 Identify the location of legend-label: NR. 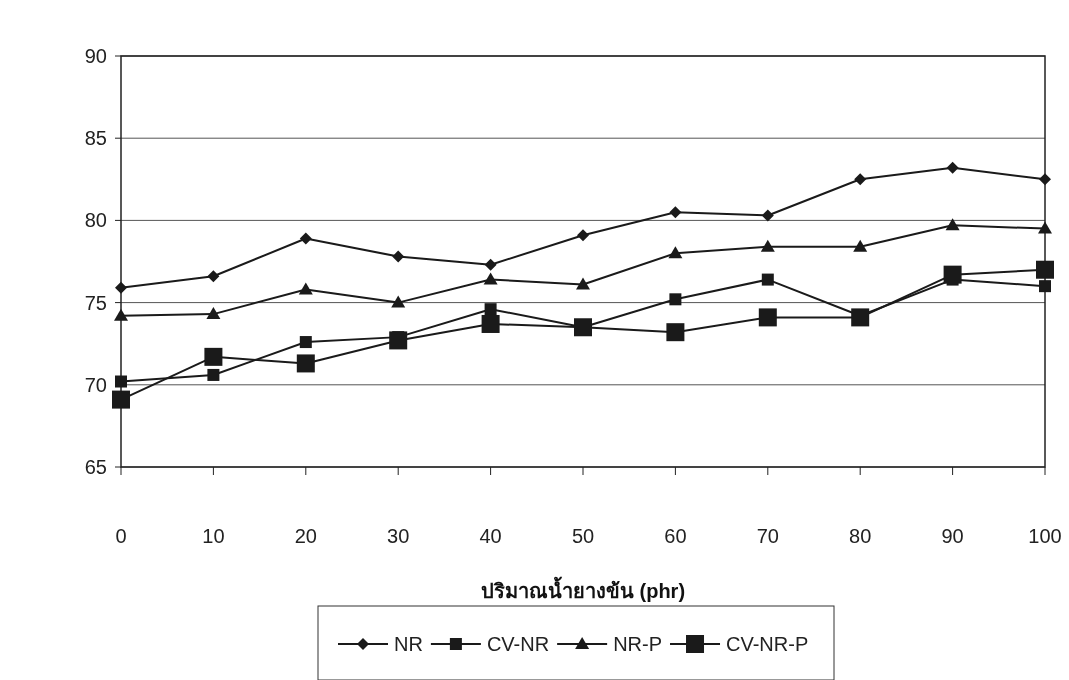
(408, 644).